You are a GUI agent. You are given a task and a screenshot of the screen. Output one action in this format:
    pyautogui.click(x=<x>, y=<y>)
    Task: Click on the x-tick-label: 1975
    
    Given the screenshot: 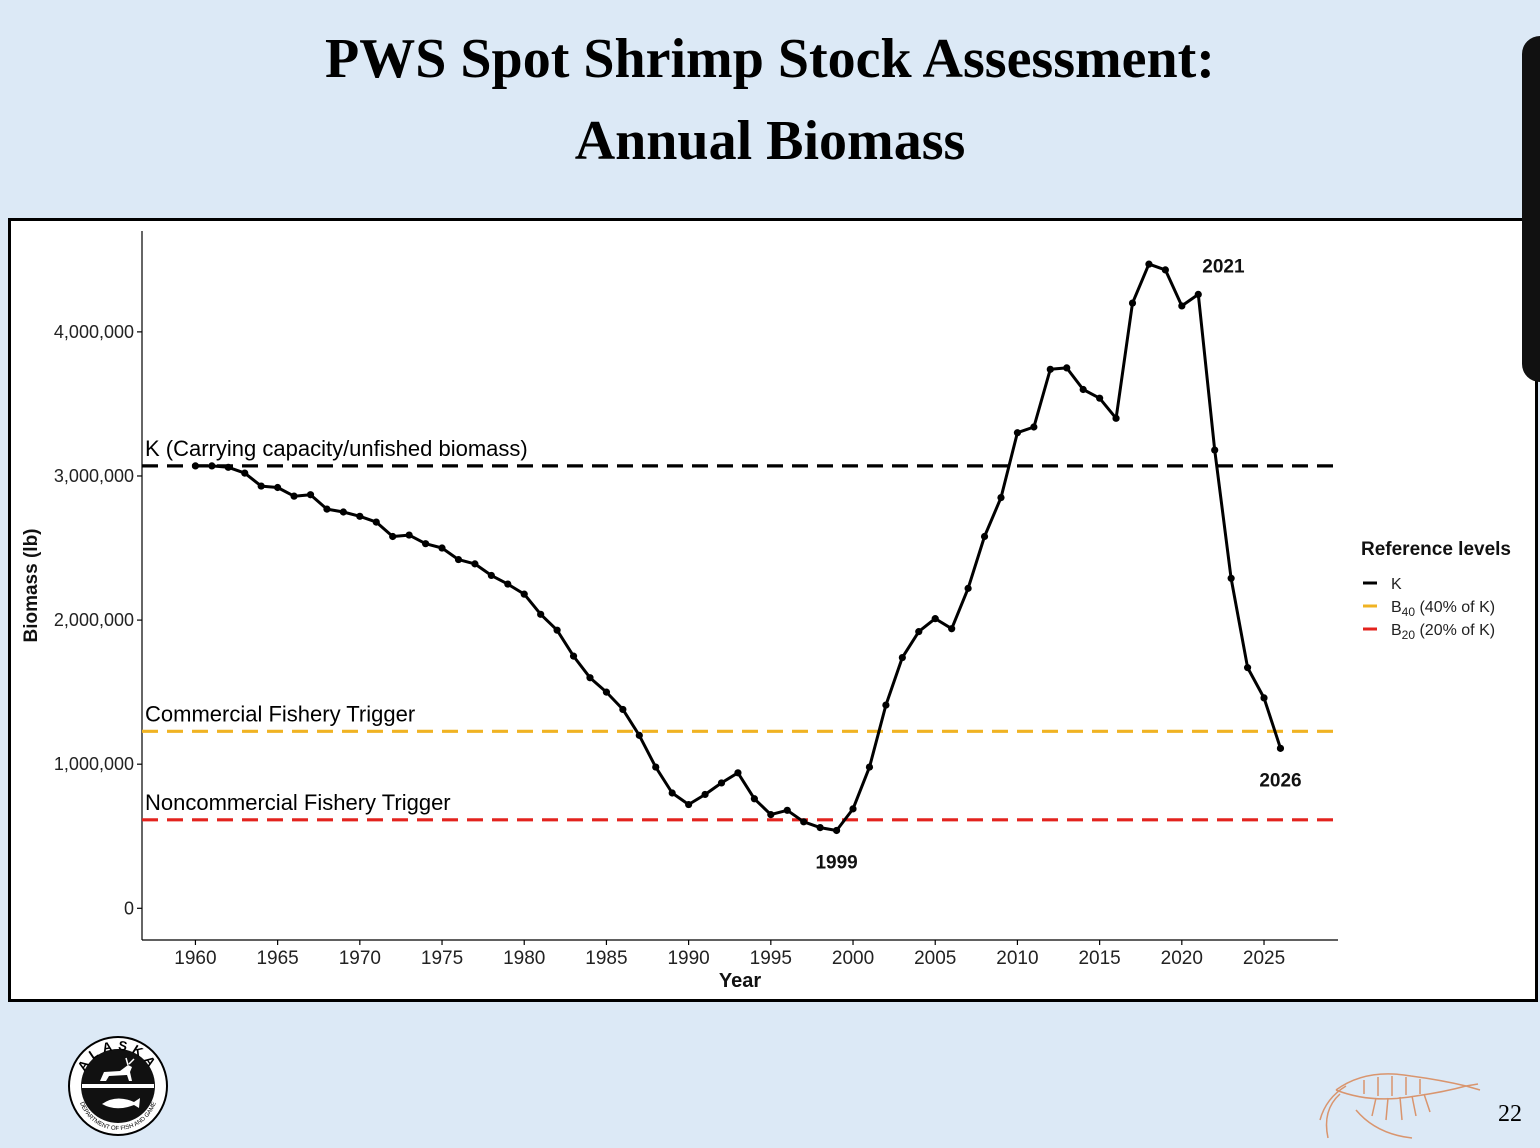 What is the action you would take?
    pyautogui.click(x=442, y=958)
    